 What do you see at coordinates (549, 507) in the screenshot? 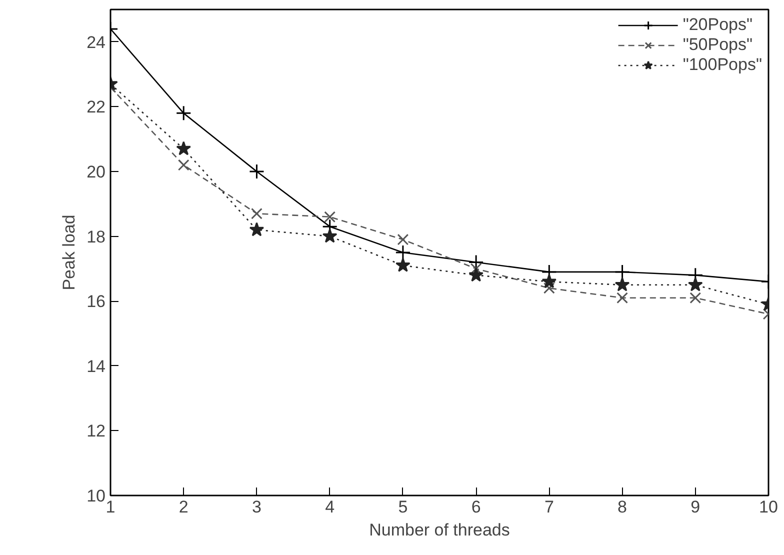
I see `x-tick-label: 7` at bounding box center [549, 507].